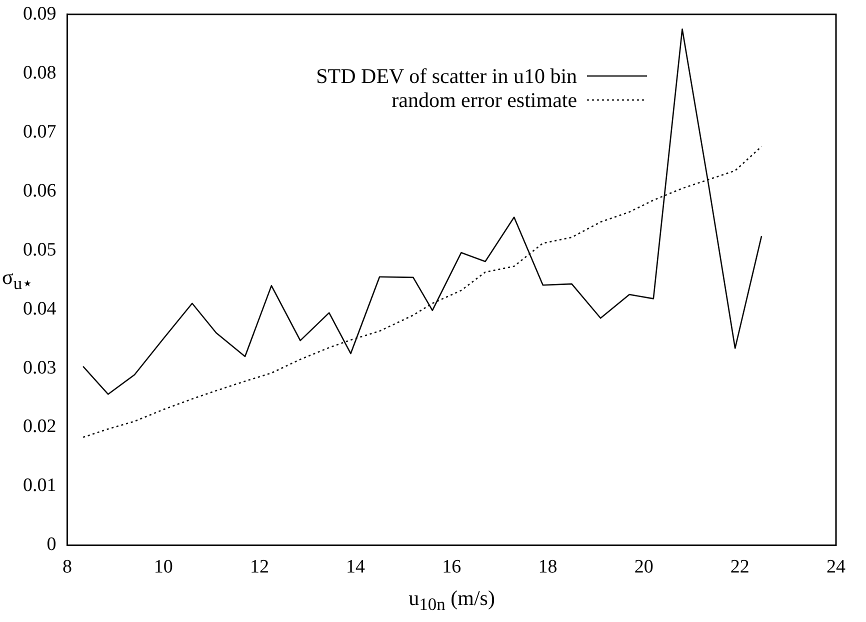  Describe the element at coordinates (836, 567) in the screenshot. I see `x-tick-label: 24` at that location.